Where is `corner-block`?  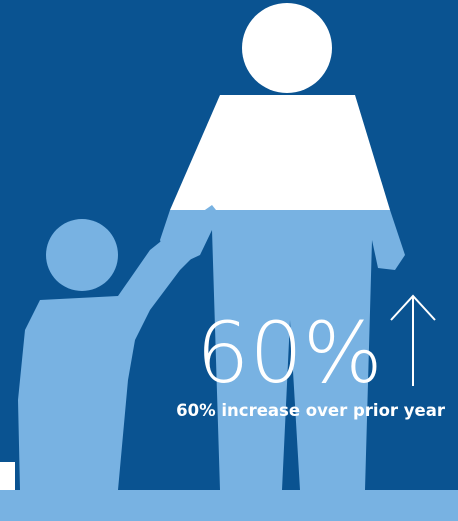
corner-block is located at coordinates (7, 476).